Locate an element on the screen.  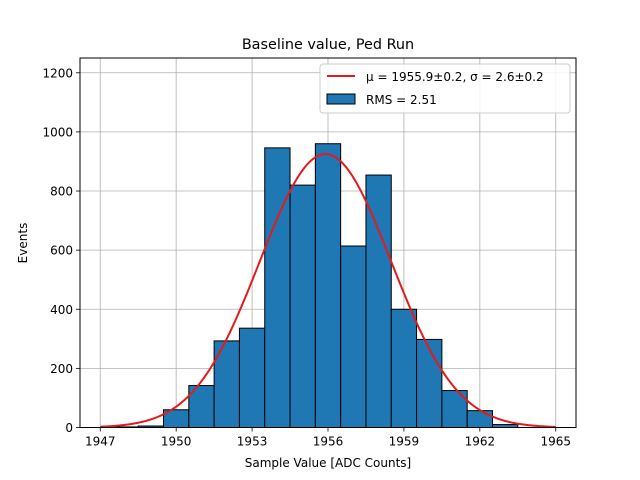
y-tick-label: 1000 is located at coordinates (57, 132).